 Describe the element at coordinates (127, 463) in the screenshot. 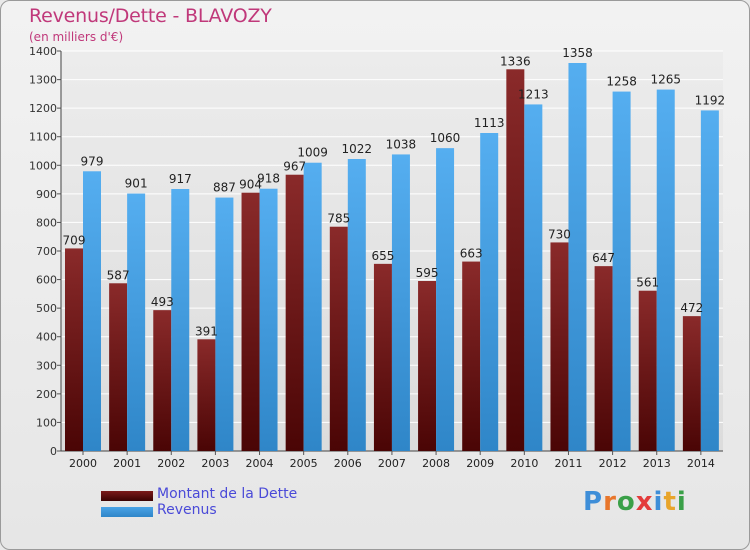

I see `x-tick-label: 2001` at that location.